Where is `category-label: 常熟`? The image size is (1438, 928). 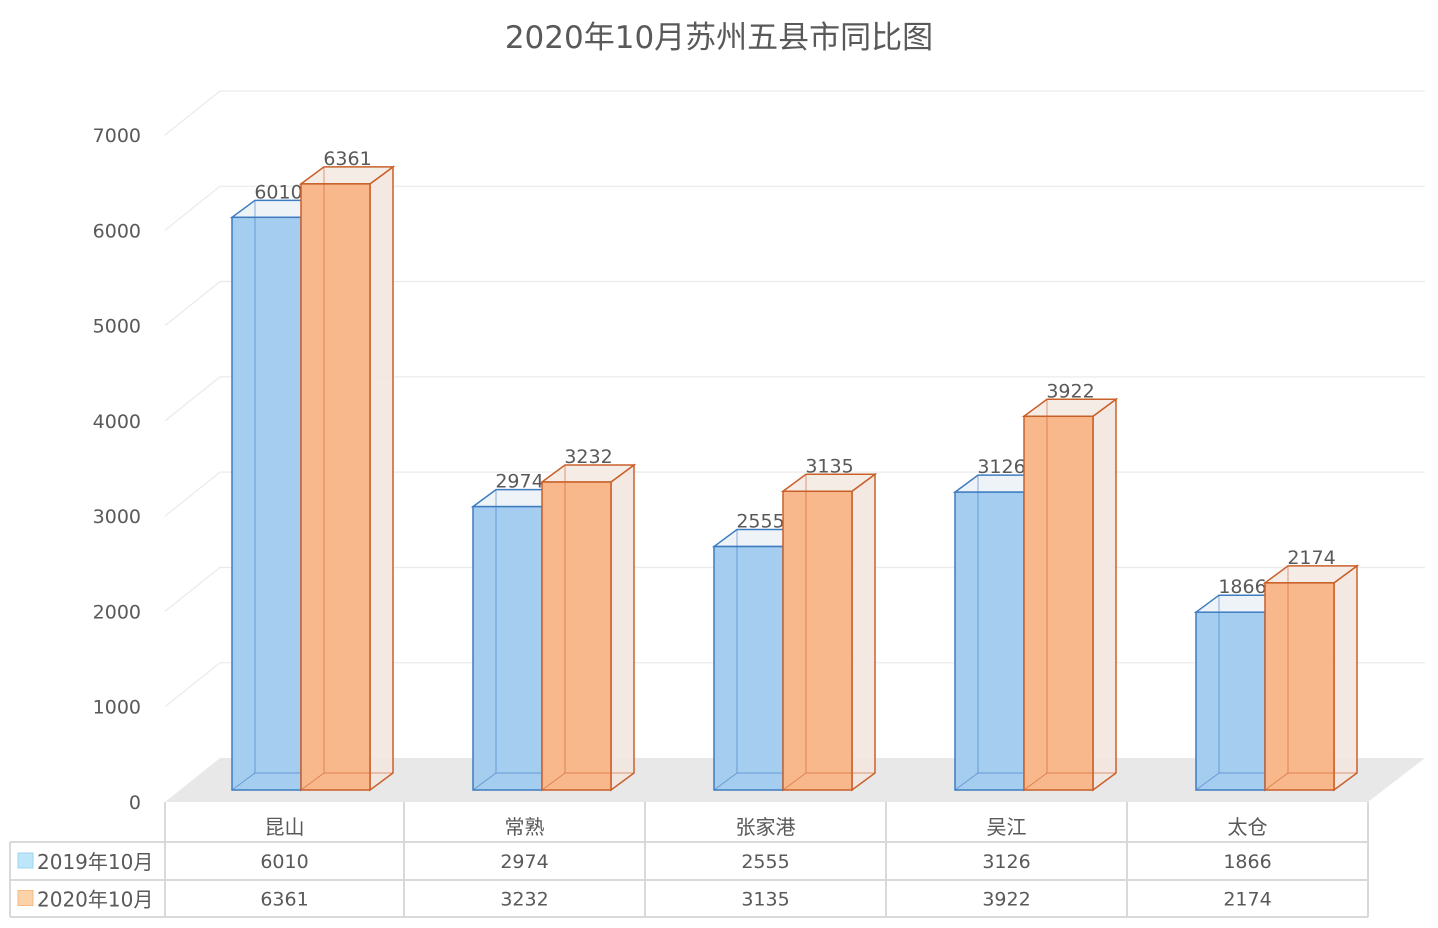
category-label: 常熟 is located at coordinates (525, 827).